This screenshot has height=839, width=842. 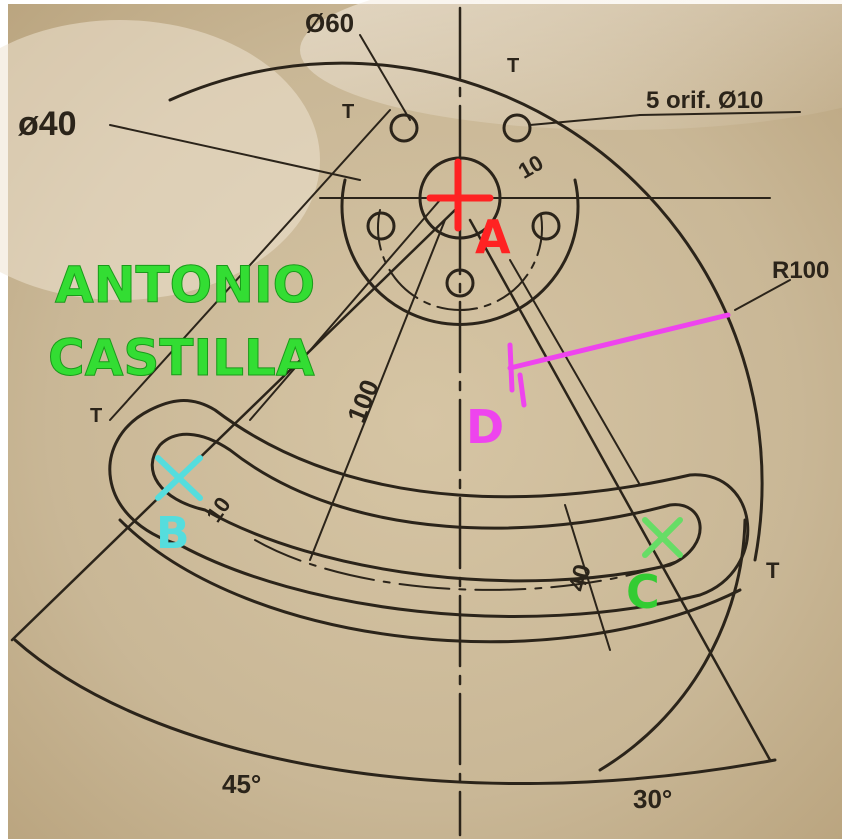 I want to click on point-d-label: D, so click(x=485, y=427).